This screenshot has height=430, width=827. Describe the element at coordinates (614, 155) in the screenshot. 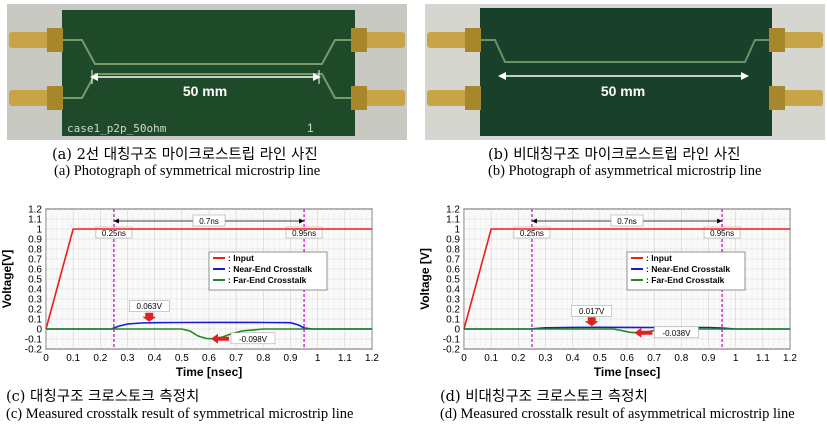

I see `caption-b-korean: (b) 비대칭구조 마이크로스트립 라인 사진` at that location.